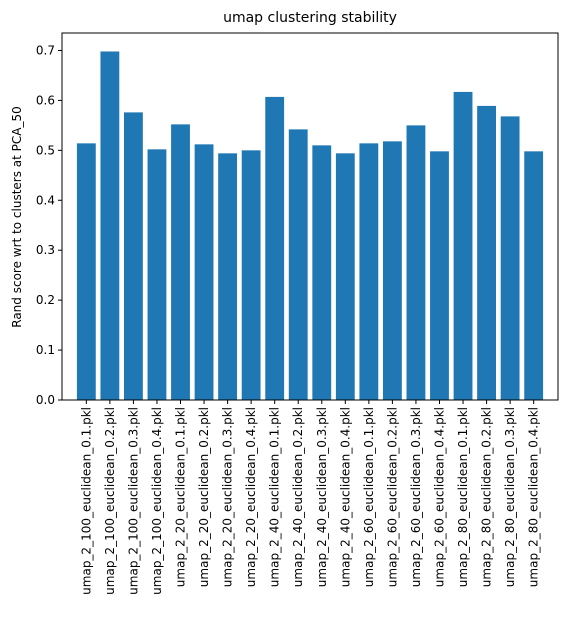  I want to click on x-tick-label: umap_2_80_euclidean_0.3.pkl, so click(510, 497).